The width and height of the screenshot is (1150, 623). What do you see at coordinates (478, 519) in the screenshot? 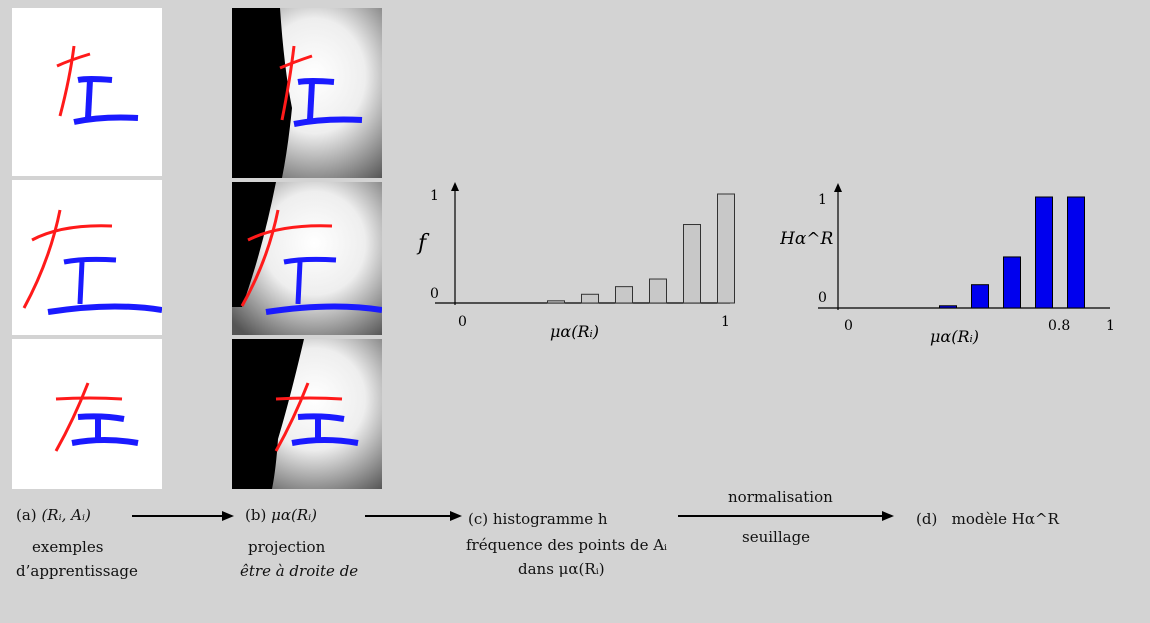
I see `step-c-label: (c)` at bounding box center [478, 519].